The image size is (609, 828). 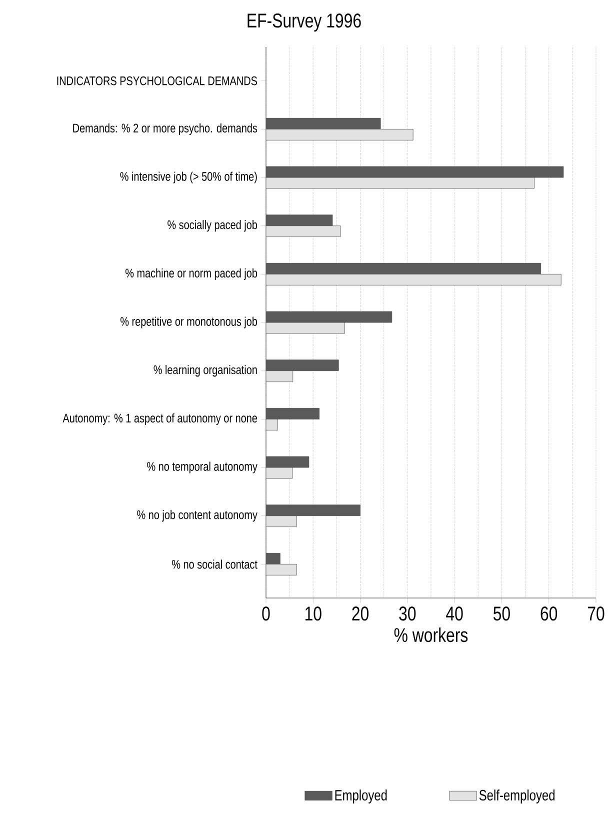 What do you see at coordinates (160, 419) in the screenshot?
I see `y-tick-label: Autonomy: % 1 aspect of autonomy or none` at bounding box center [160, 419].